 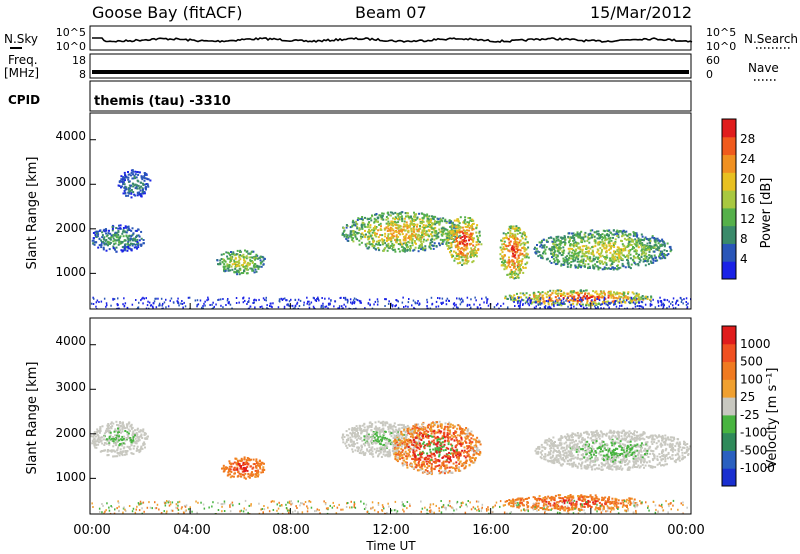 What do you see at coordinates (713, 60) in the screenshot?
I see `nave-tick-top: 60` at bounding box center [713, 60].